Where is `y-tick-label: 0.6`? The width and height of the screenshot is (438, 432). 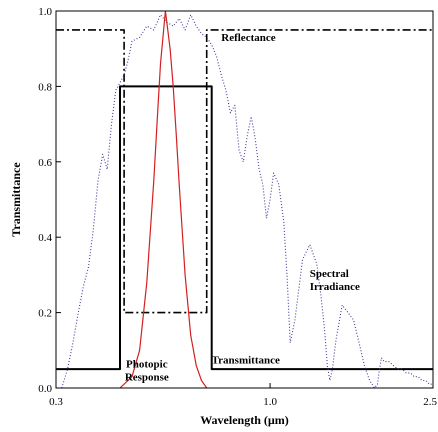
y-tick-label: 0.6 is located at coordinates (45, 163).